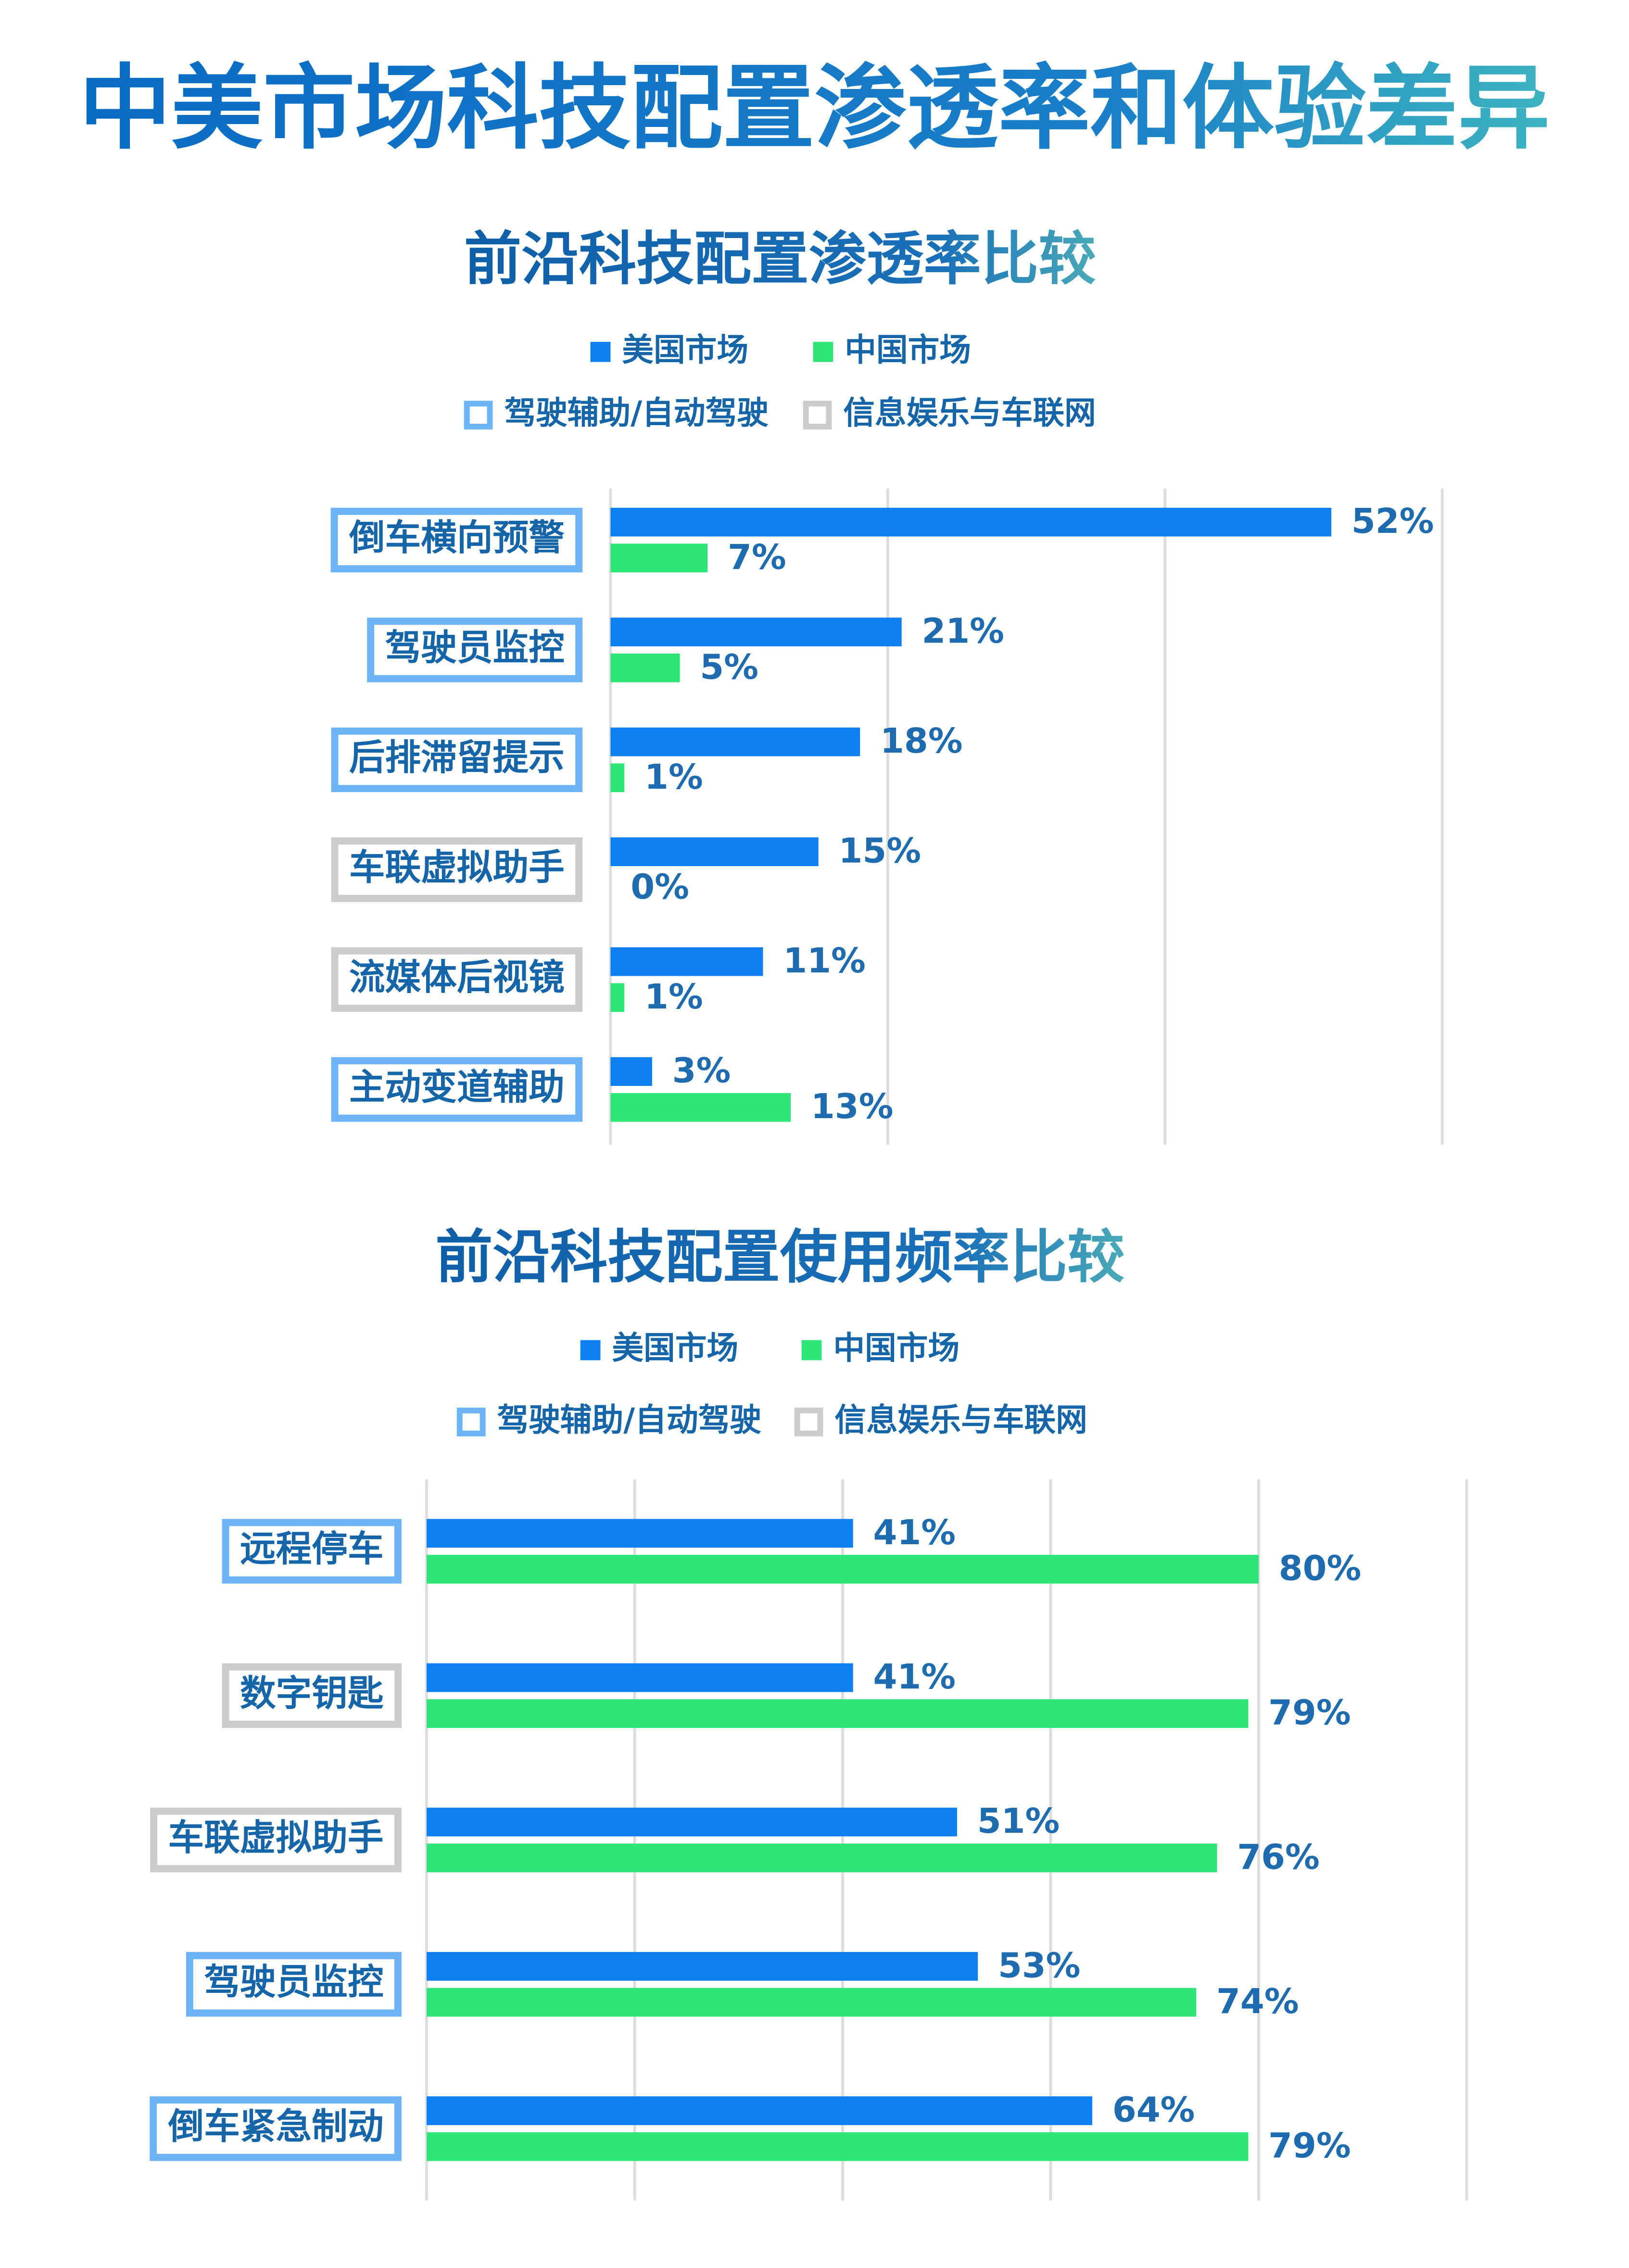 This screenshot has width=1629, height=2268. I want to click on category-label: 主动变道辅助, so click(457, 1087).